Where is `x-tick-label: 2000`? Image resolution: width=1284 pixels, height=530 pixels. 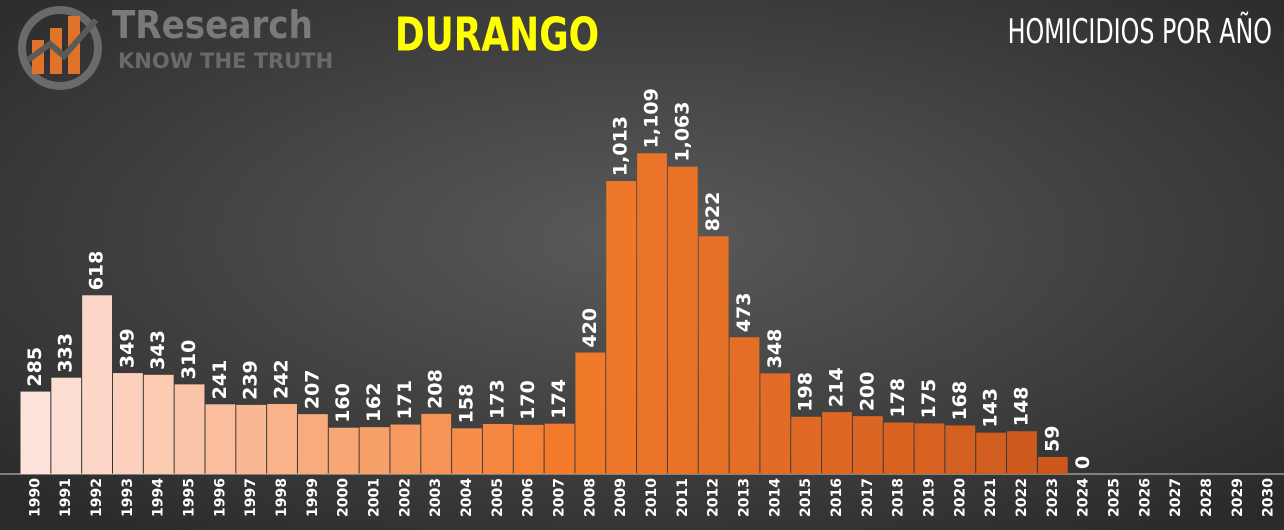 x-tick-label: 2000 is located at coordinates (344, 497).